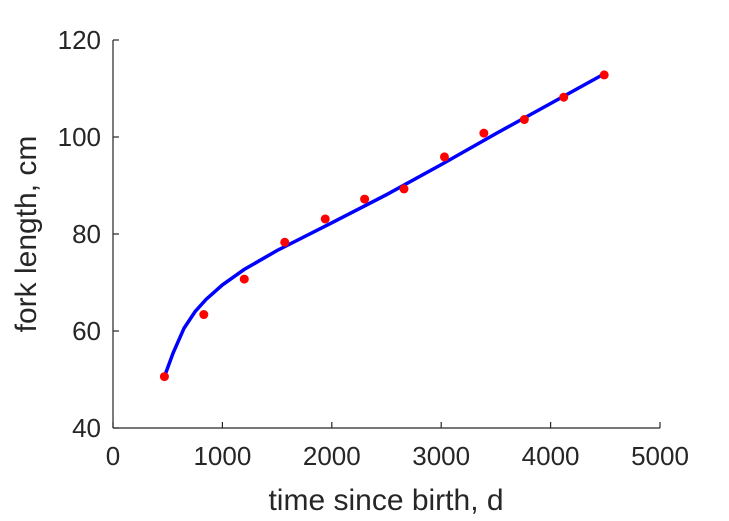  What do you see at coordinates (79, 40) in the screenshot?
I see `y-tick-label: 120` at bounding box center [79, 40].